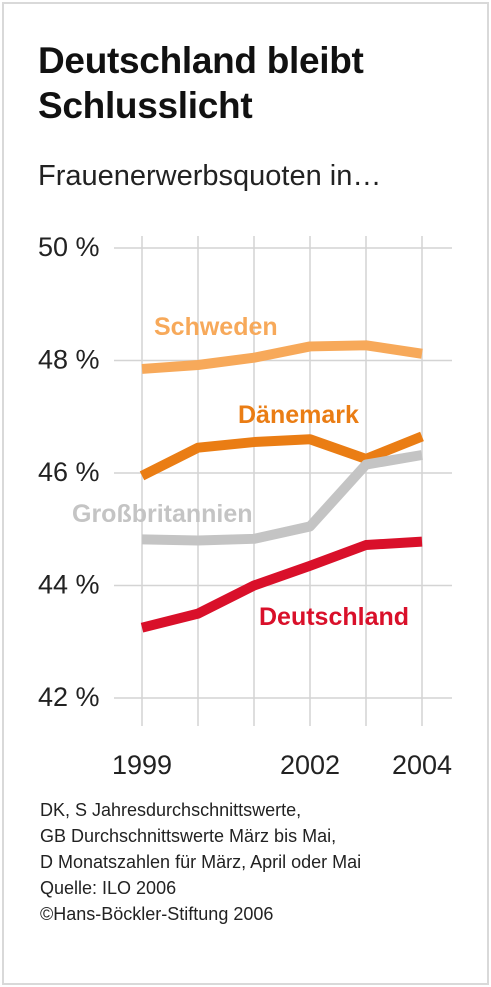 This screenshot has height=987, width=491. What do you see at coordinates (188, 836) in the screenshot?
I see `note-line: GB Durchschnittswerte März bis Mai,` at bounding box center [188, 836].